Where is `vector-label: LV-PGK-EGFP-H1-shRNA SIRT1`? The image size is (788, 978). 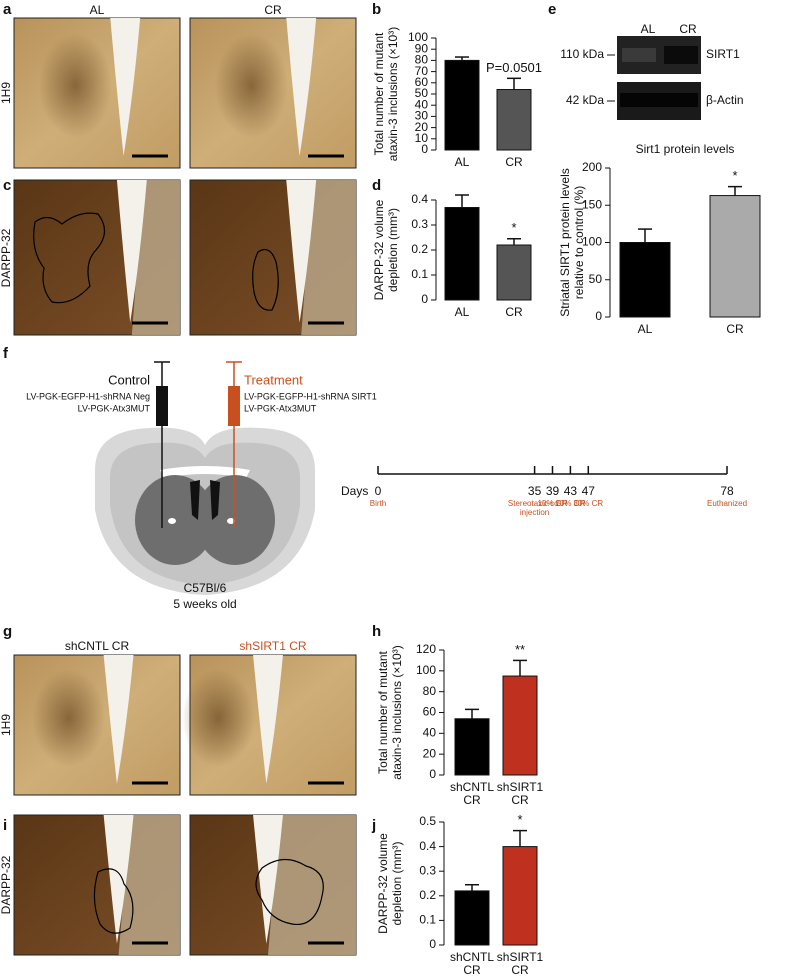 vector-label: LV-PGK-EGFP-H1-shRNA SIRT1 is located at coordinates (310, 396).